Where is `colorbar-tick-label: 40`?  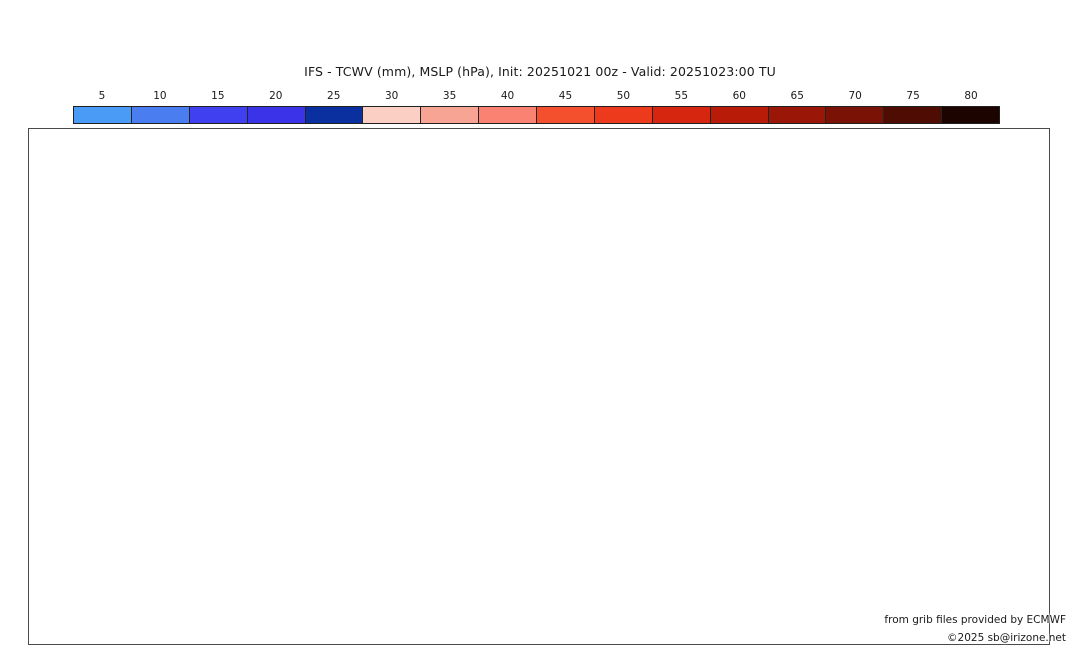
colorbar-tick-label: 40 is located at coordinates (507, 96).